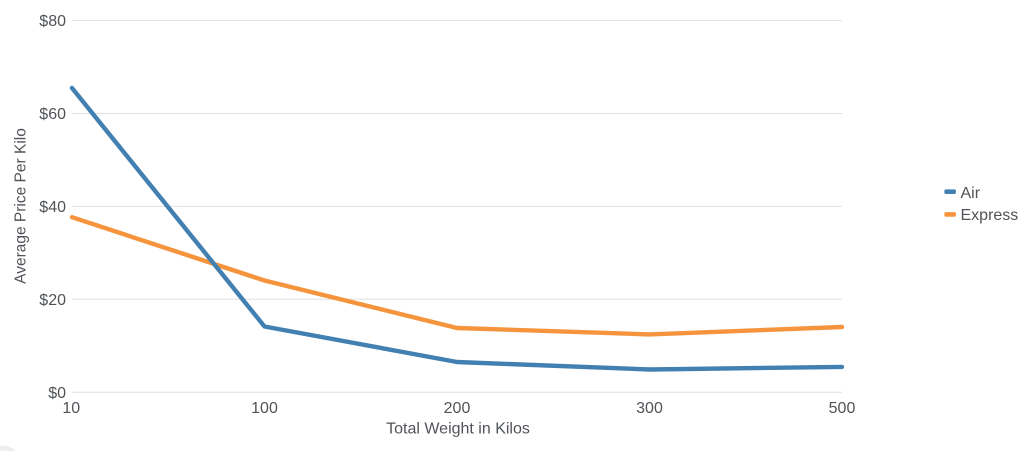 This screenshot has height=451, width=1024. What do you see at coordinates (971, 193) in the screenshot?
I see `svg-text: Air` at bounding box center [971, 193].